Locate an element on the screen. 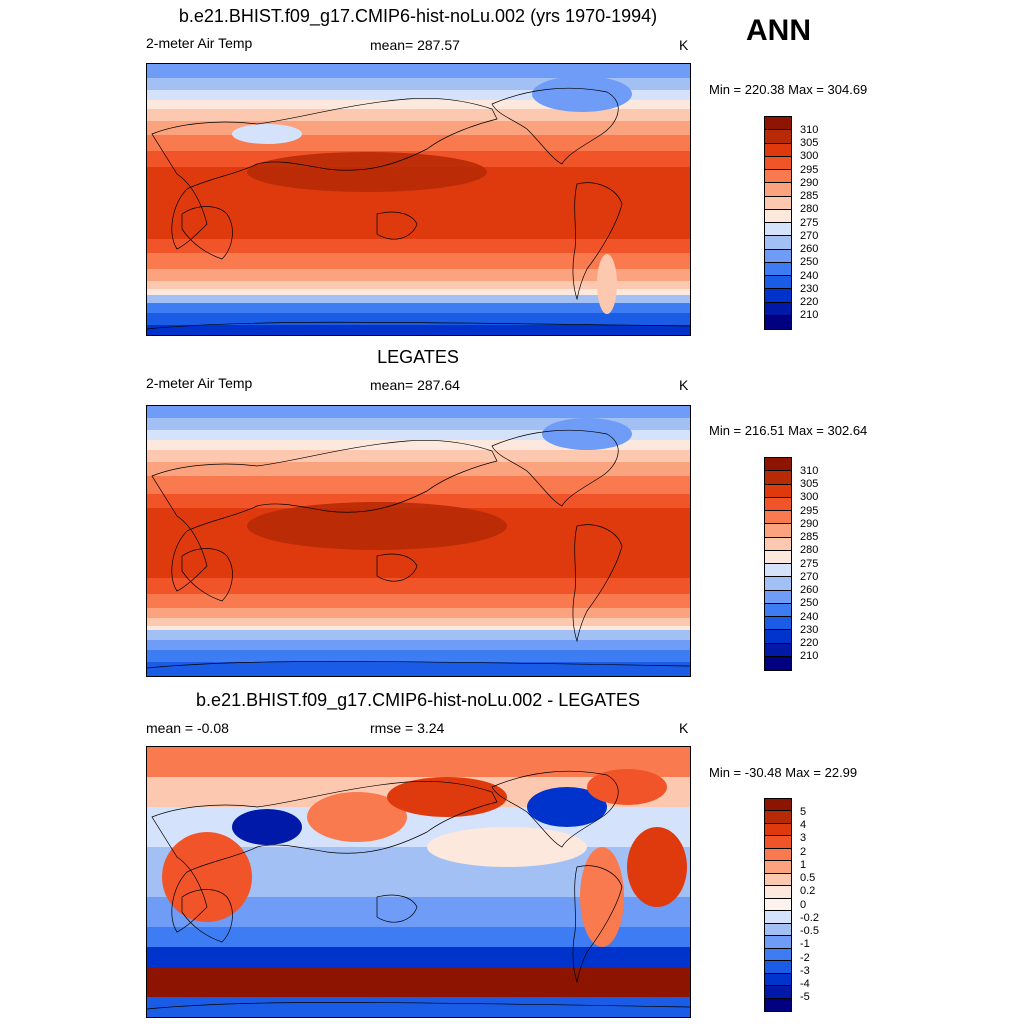  panel1-colorbar is located at coordinates (778, 223).